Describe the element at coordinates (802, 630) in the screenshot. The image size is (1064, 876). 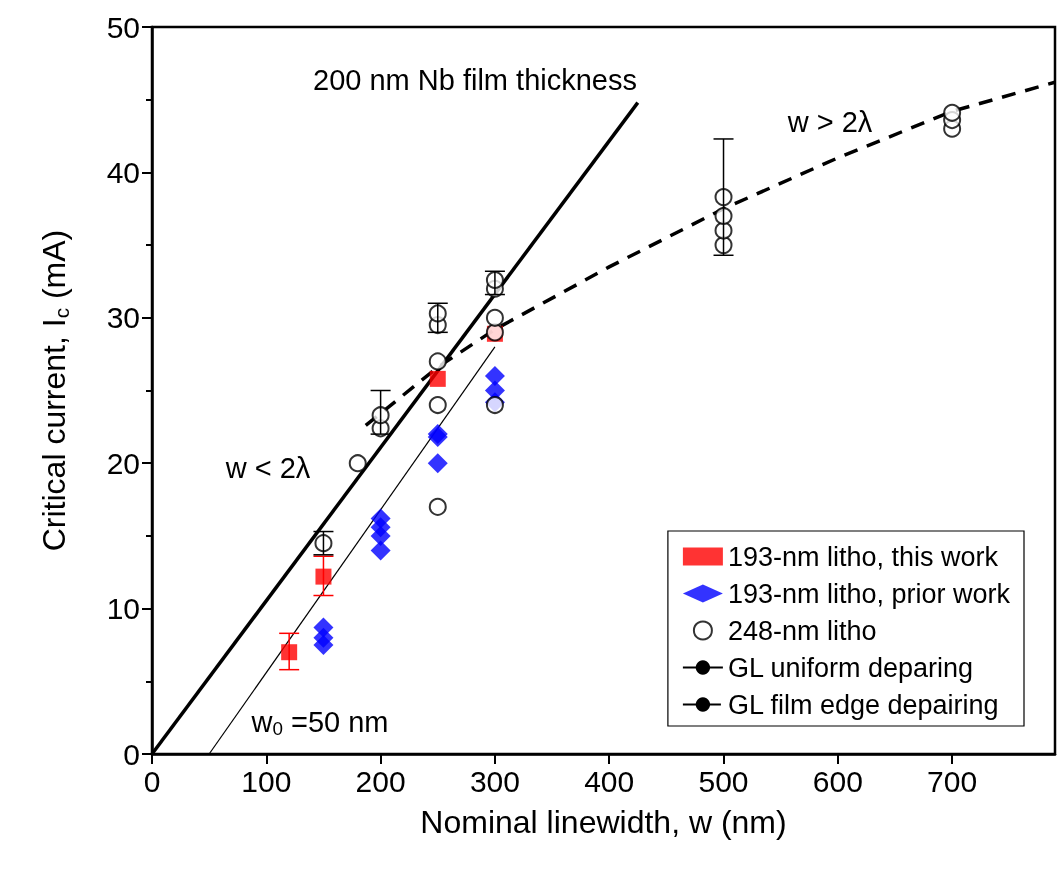
I see `legend-label: 248-nm litho` at that location.